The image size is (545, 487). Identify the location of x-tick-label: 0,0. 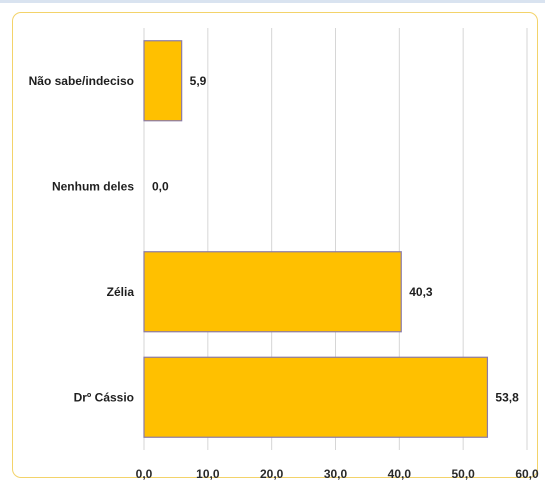
(144, 474).